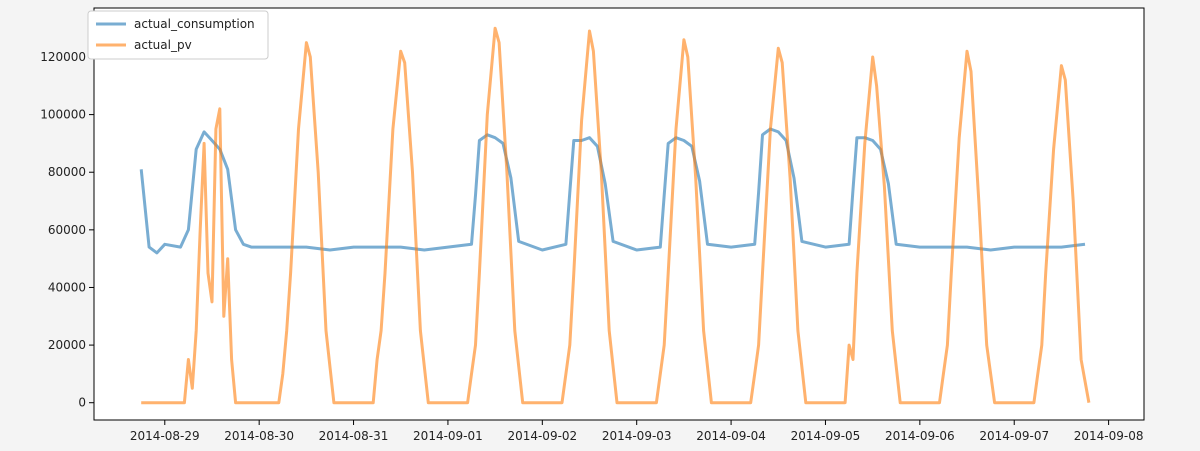  I want to click on y-tick-label: 0, so click(82, 403).